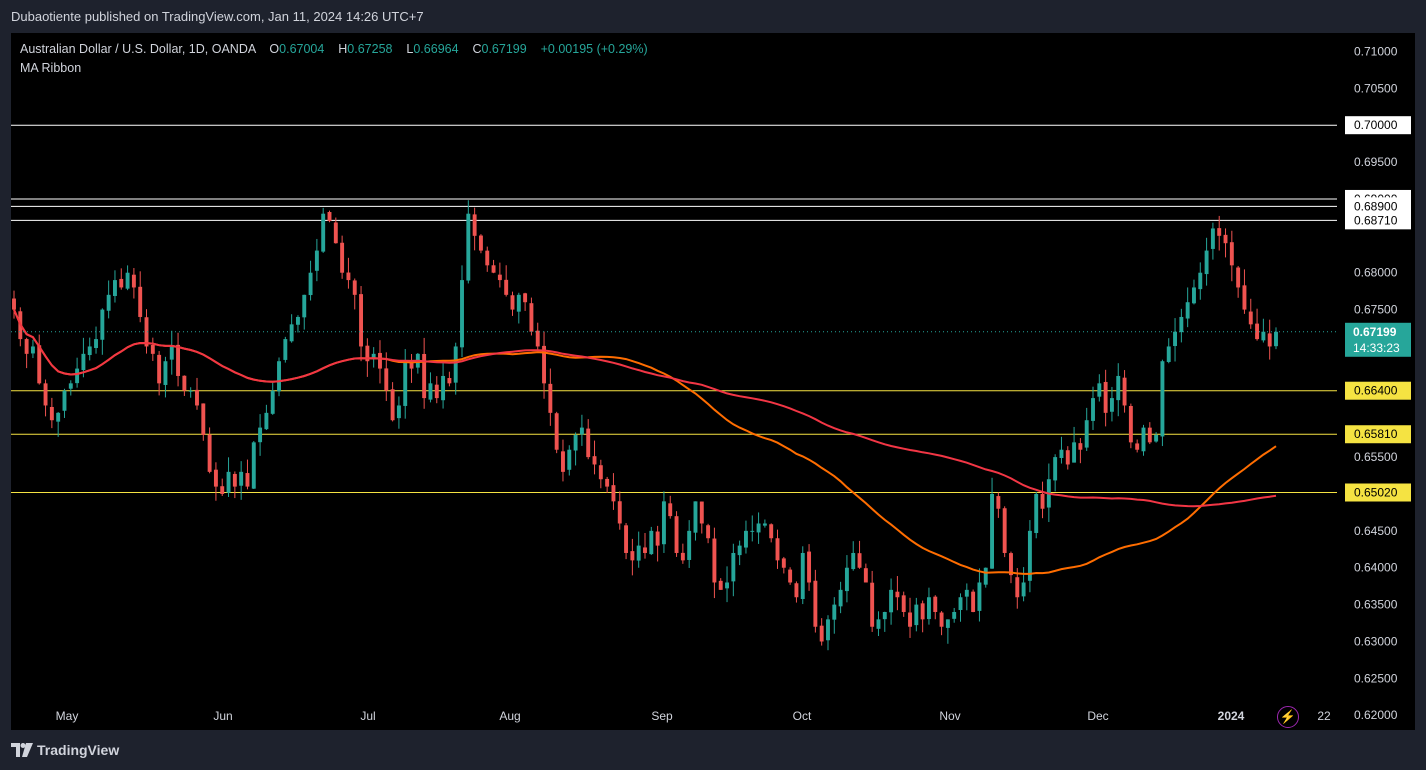 Image resolution: width=1426 pixels, height=770 pixels. I want to click on y-tick-label: 0.62500, so click(1376, 678).